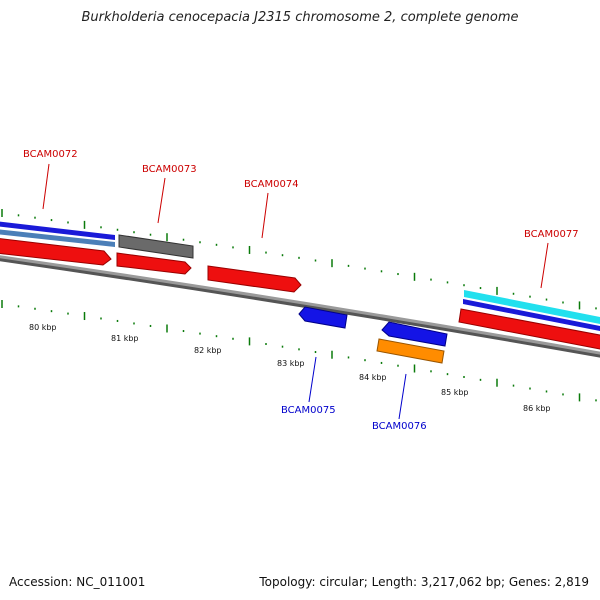  Describe the element at coordinates (410, 351) in the screenshot. I see `gene-bcam0076-orange-feature` at that location.